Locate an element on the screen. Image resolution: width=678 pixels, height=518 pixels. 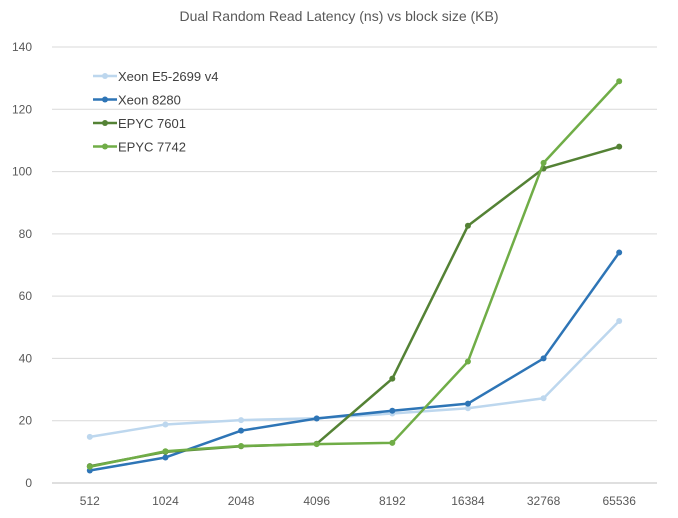
x-tick-label: 4096 is located at coordinates (316, 501).